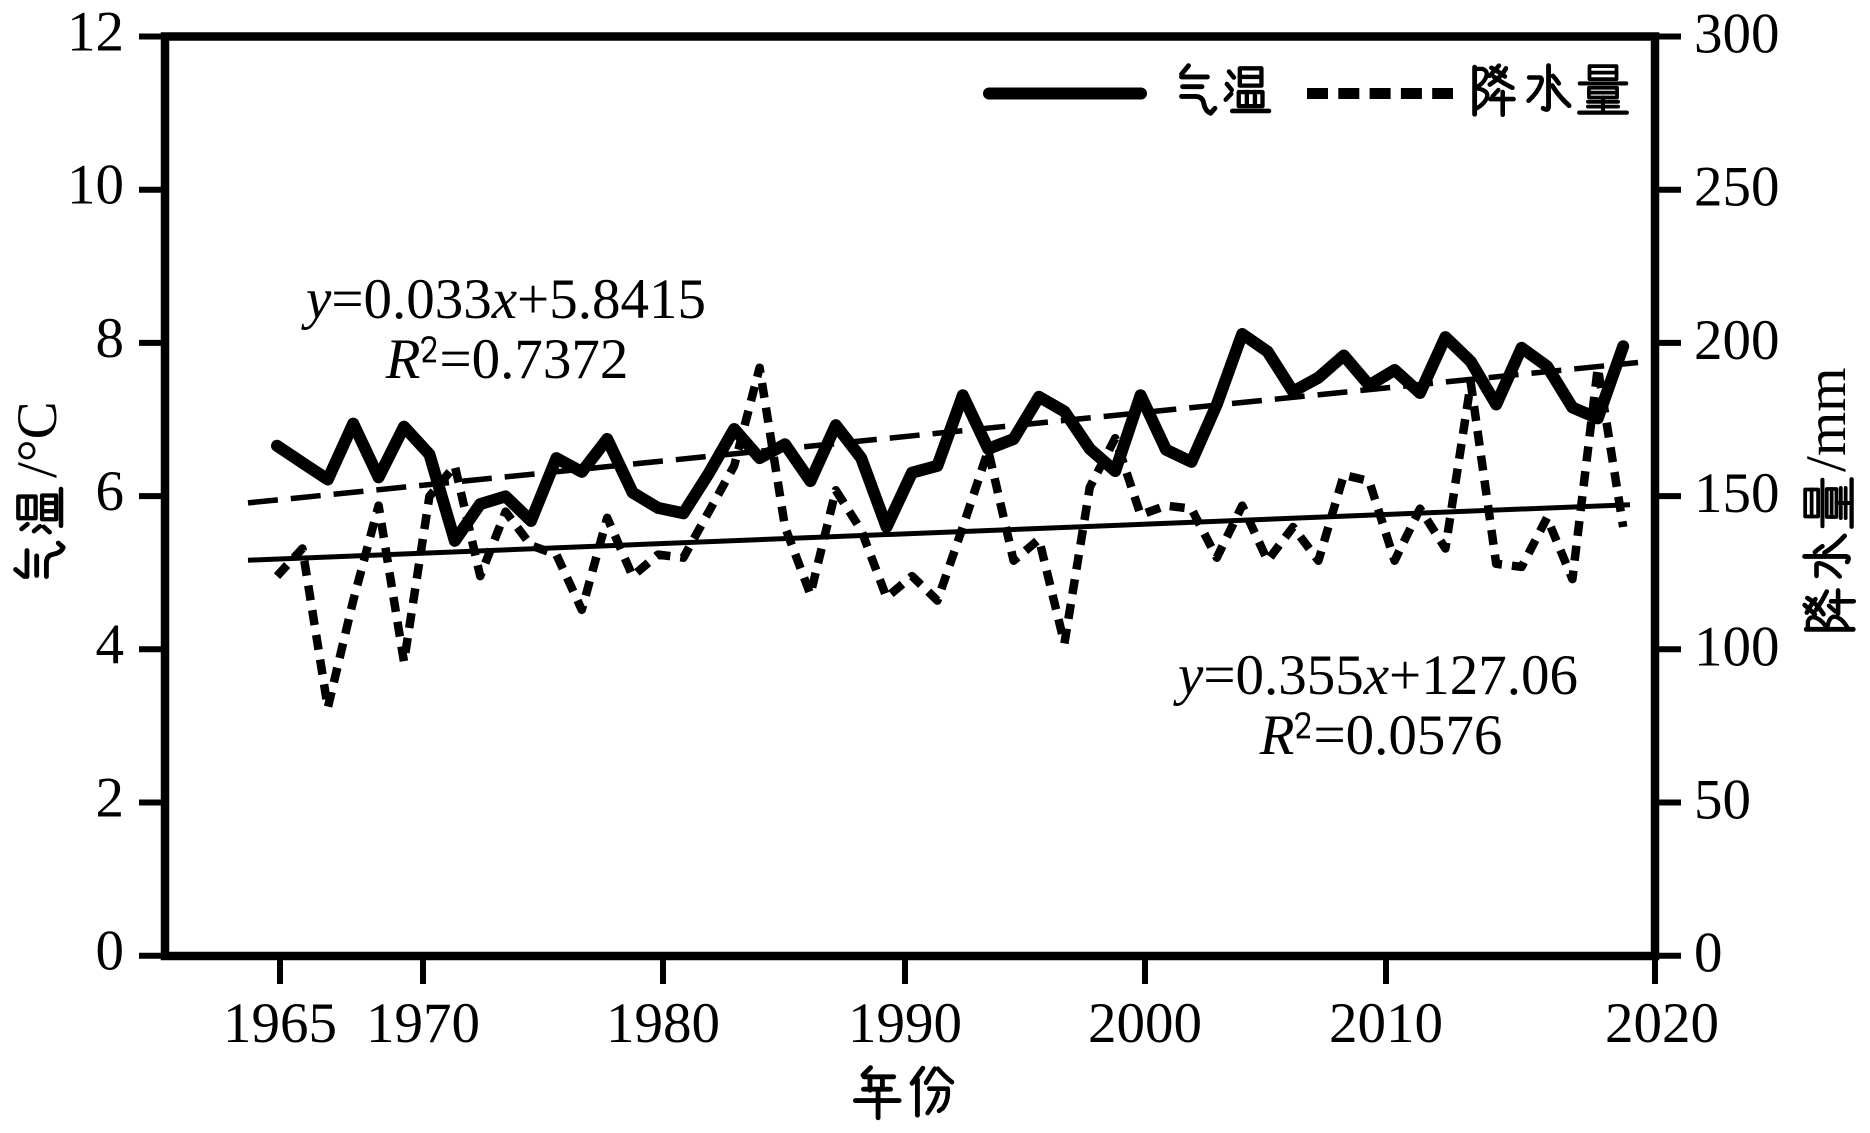  Describe the element at coordinates (1737, 646) in the screenshot. I see `svg-text: 100` at that location.